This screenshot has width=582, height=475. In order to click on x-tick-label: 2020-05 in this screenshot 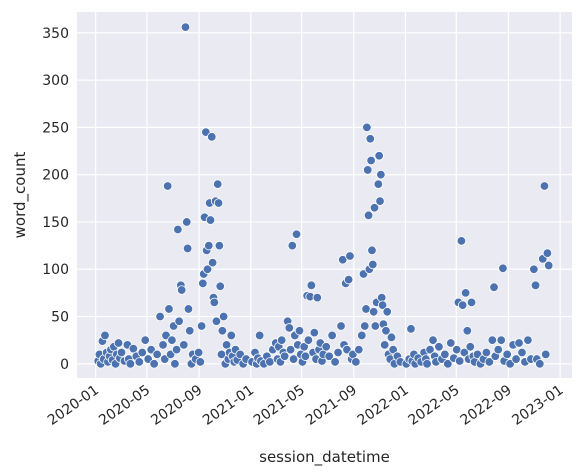, I will do `click(124, 405)`.